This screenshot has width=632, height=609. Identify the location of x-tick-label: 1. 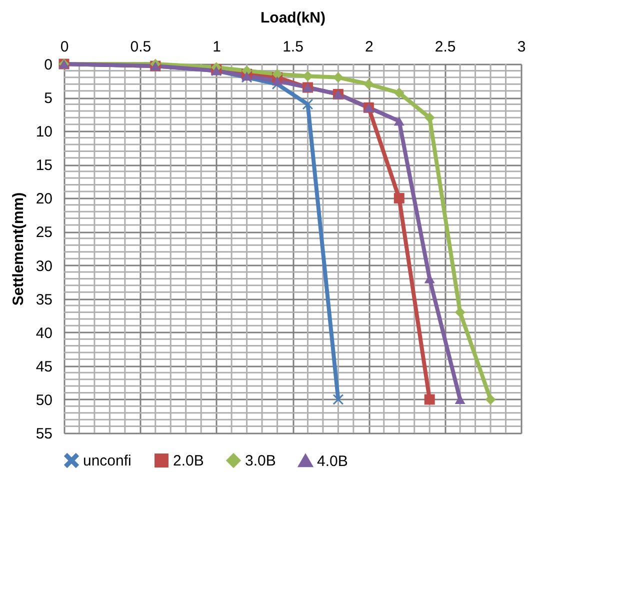
(217, 47).